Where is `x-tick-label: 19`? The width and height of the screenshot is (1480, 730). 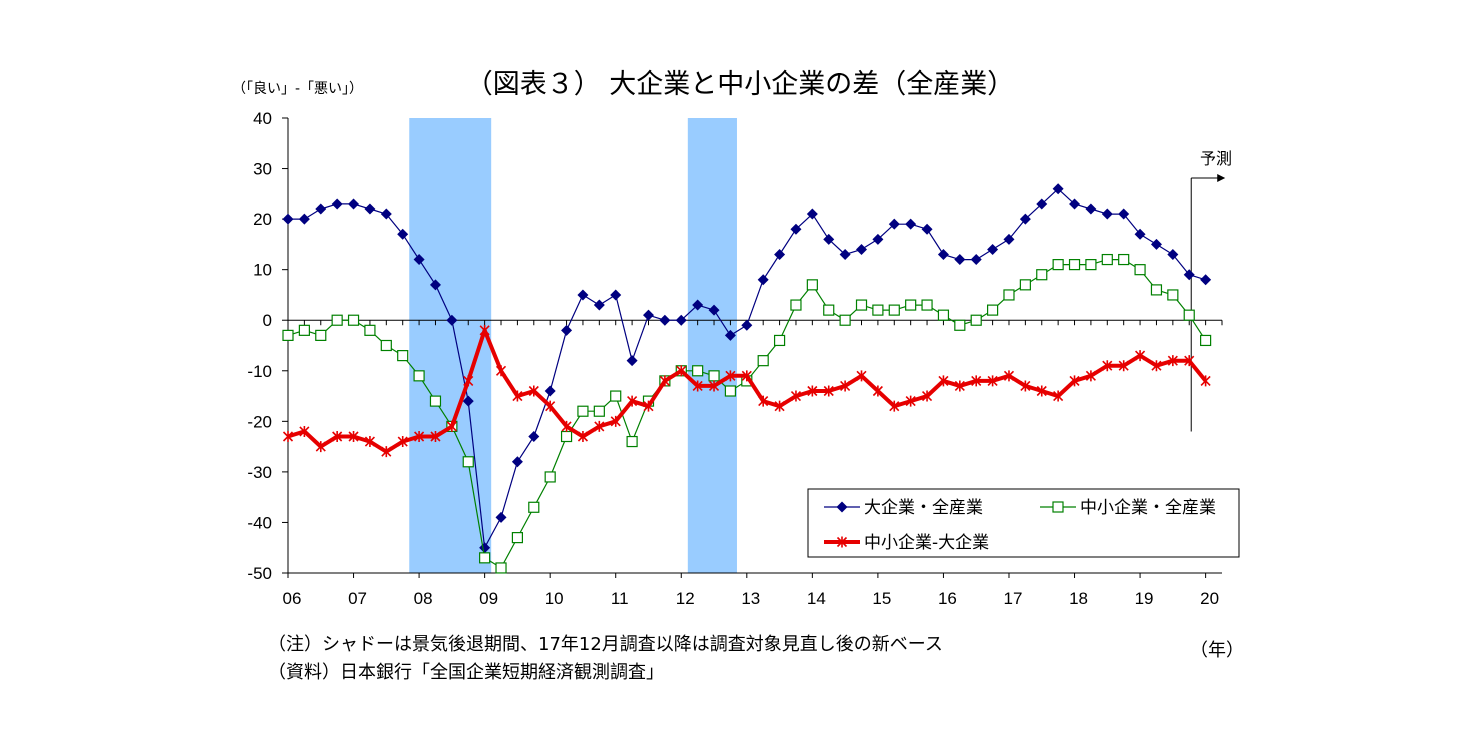
x-tick-label: 19 is located at coordinates (1144, 598).